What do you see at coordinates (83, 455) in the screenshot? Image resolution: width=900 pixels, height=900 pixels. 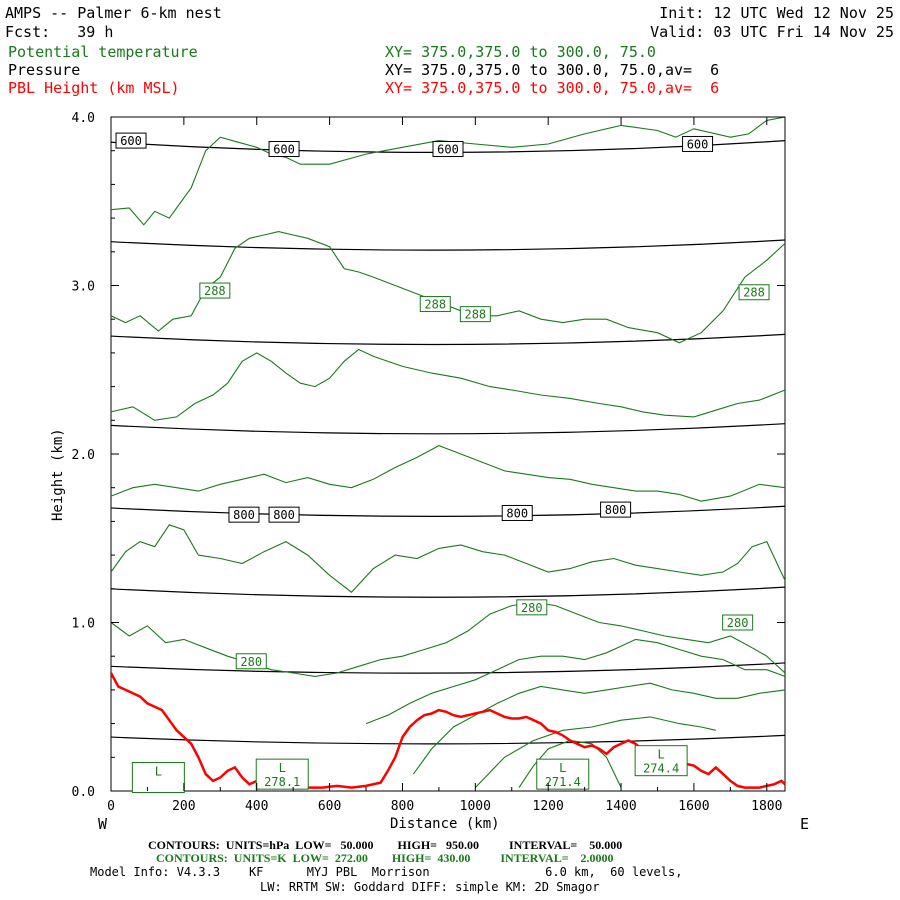 I see `y-tick-label: 2.0` at bounding box center [83, 455].